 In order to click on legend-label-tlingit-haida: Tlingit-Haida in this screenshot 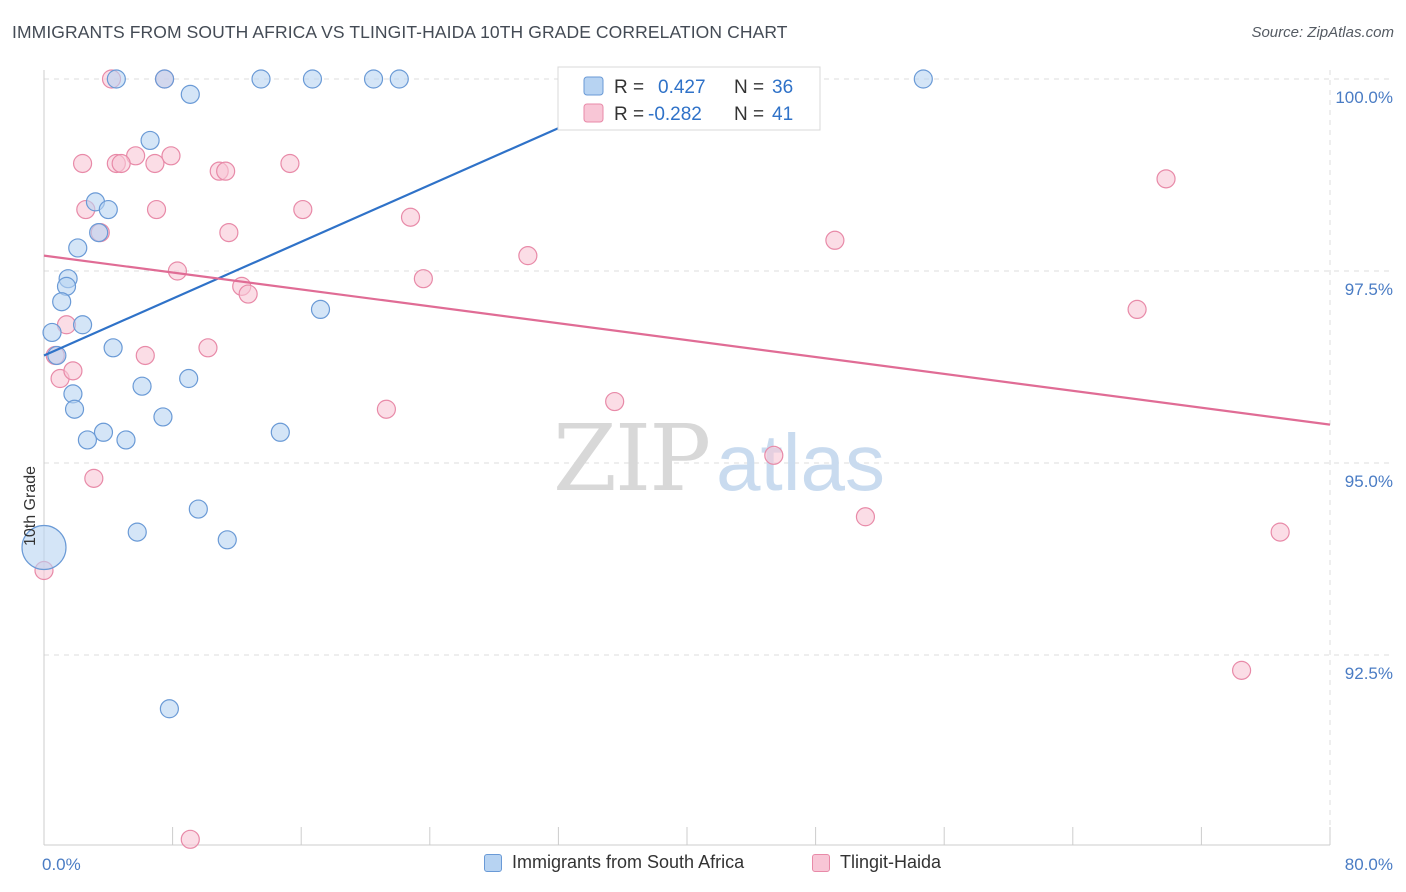, I will do `click(891, 862)`.